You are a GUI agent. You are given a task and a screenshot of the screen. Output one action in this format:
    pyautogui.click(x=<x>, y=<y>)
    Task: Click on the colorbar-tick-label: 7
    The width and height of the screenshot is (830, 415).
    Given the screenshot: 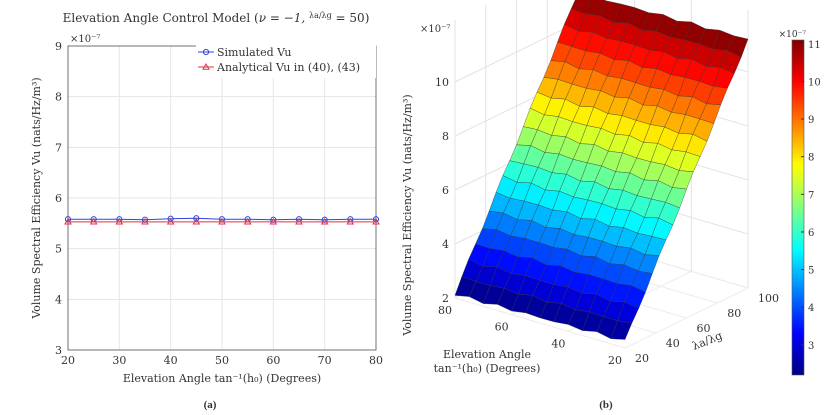 What is the action you would take?
    pyautogui.click(x=811, y=195)
    